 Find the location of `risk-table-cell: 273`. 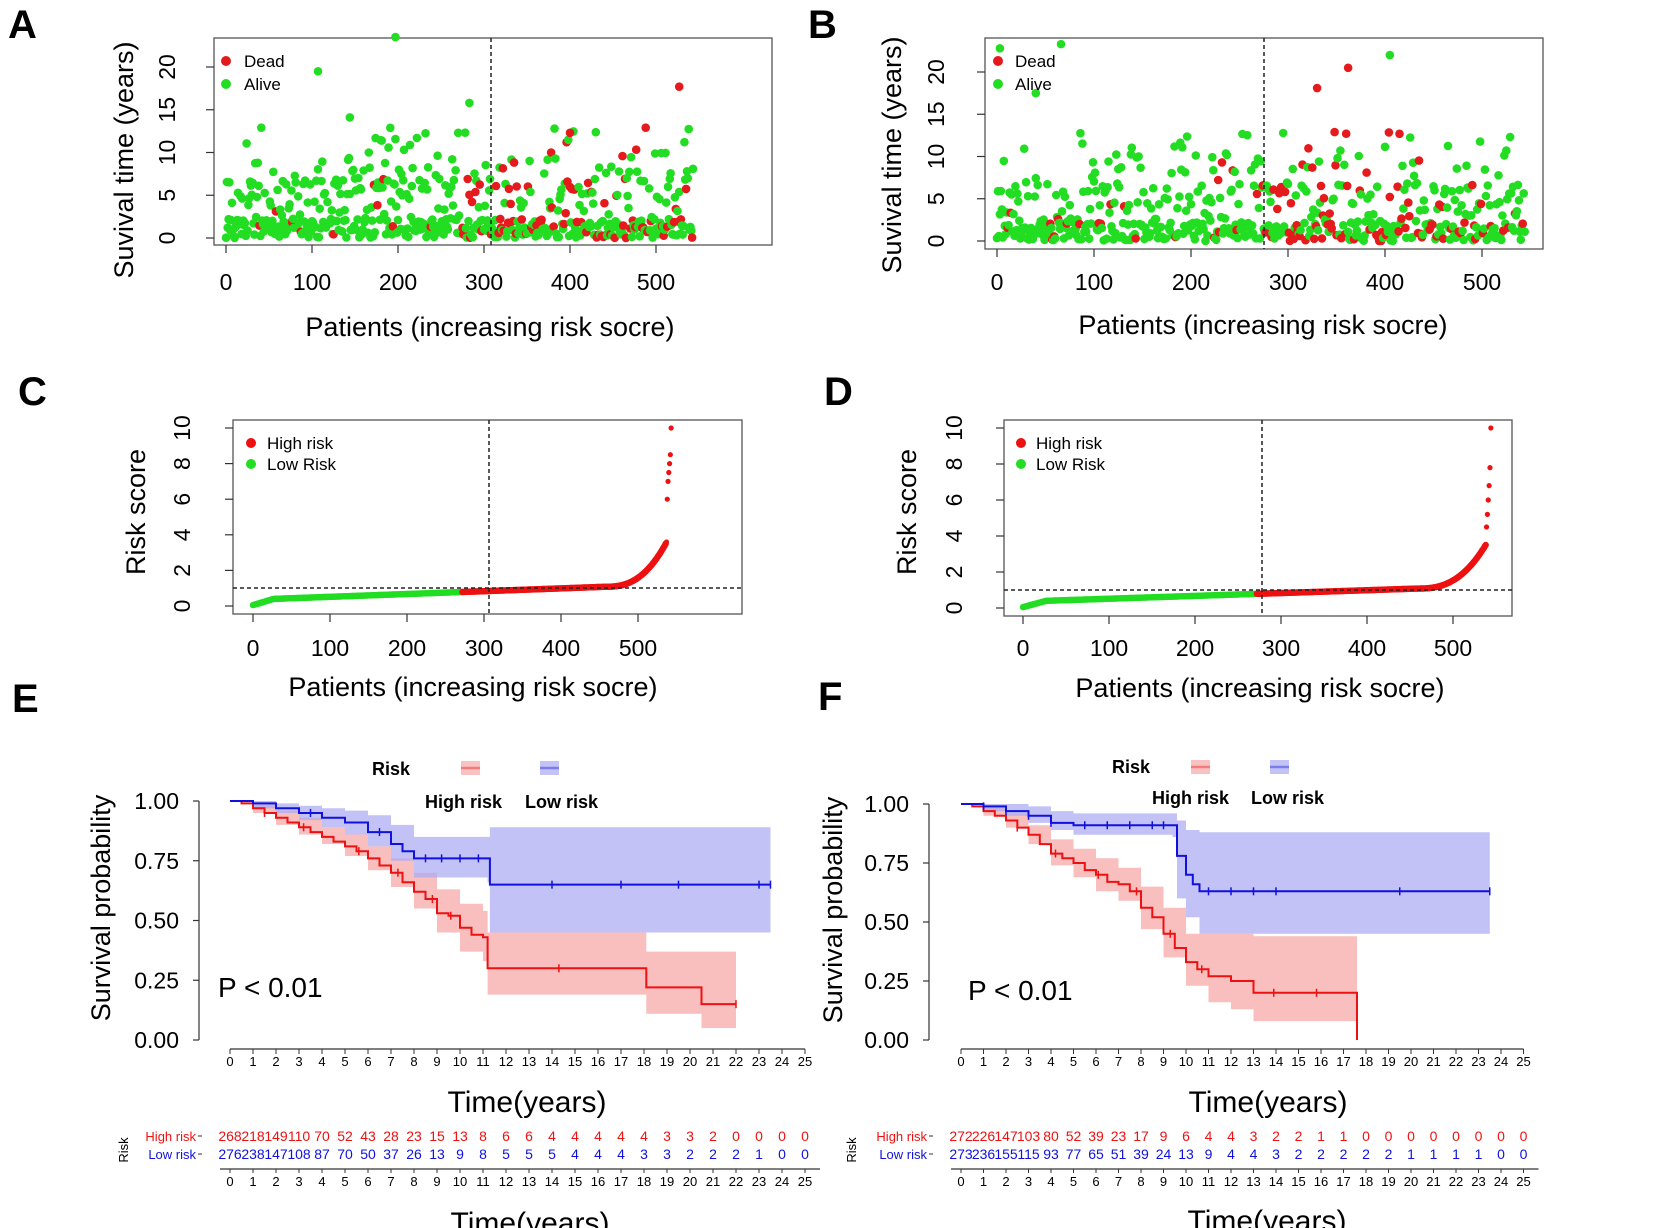

risk-table-cell: 273 is located at coordinates (961, 1154).